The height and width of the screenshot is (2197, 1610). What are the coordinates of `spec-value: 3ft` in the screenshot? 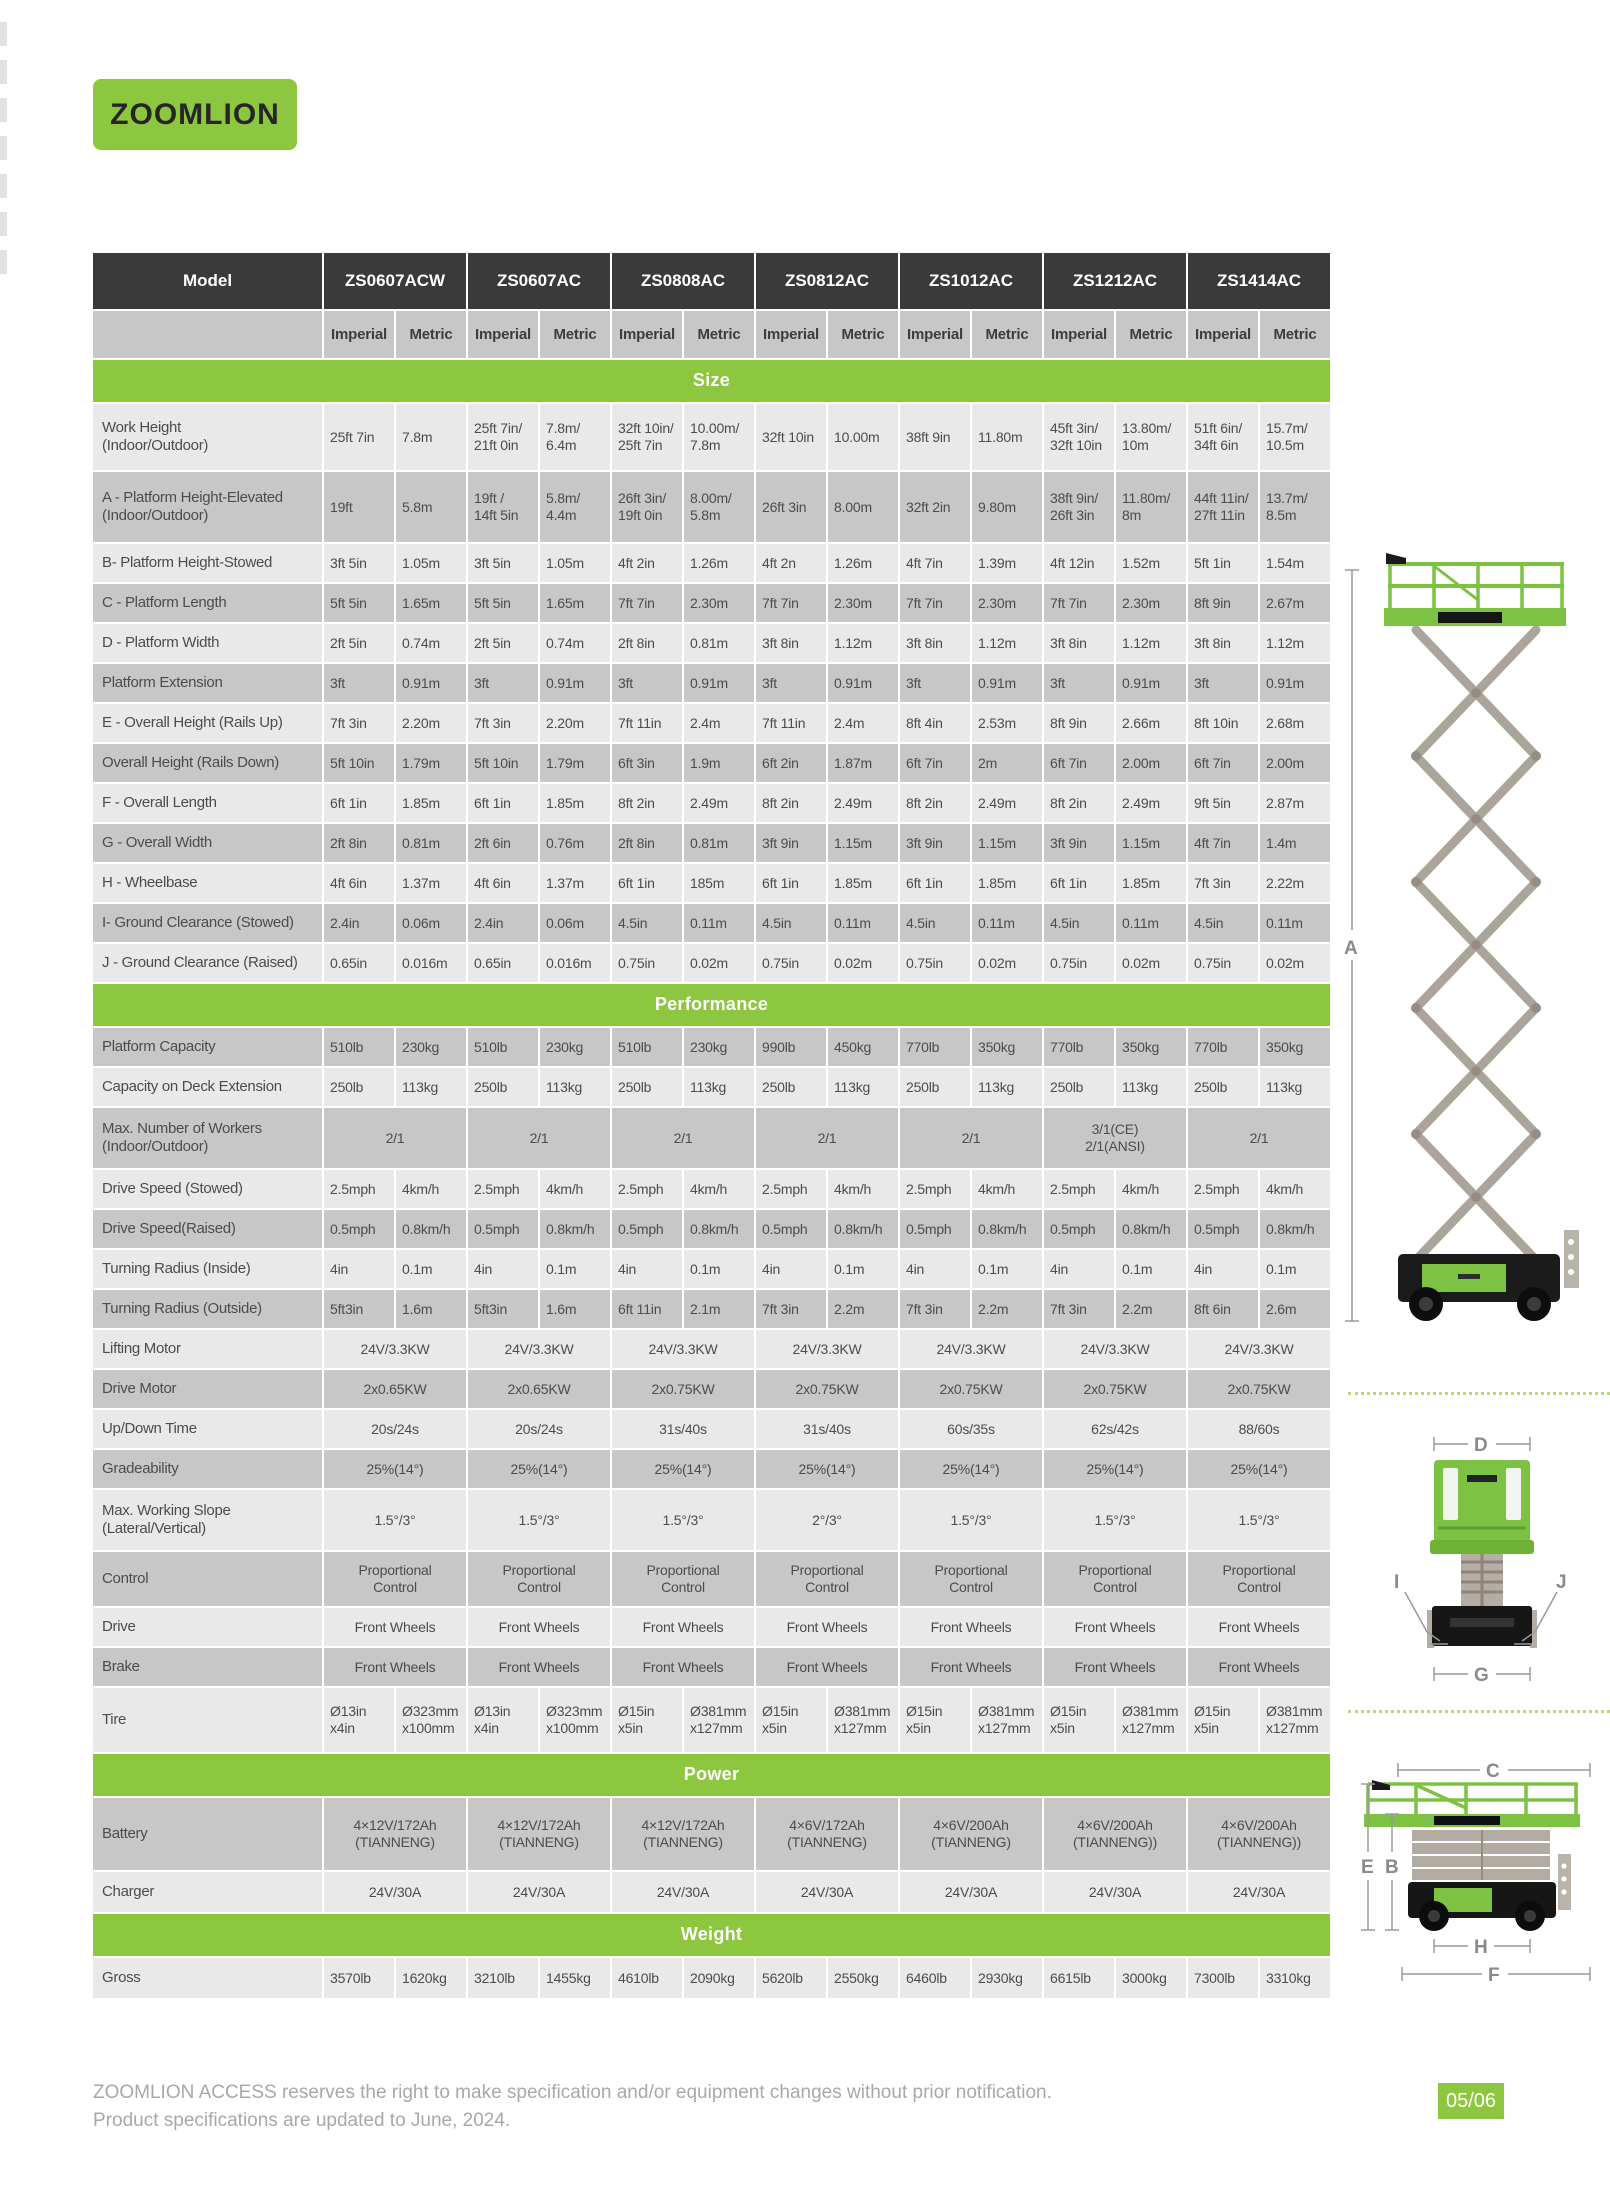 It's located at (503, 683).